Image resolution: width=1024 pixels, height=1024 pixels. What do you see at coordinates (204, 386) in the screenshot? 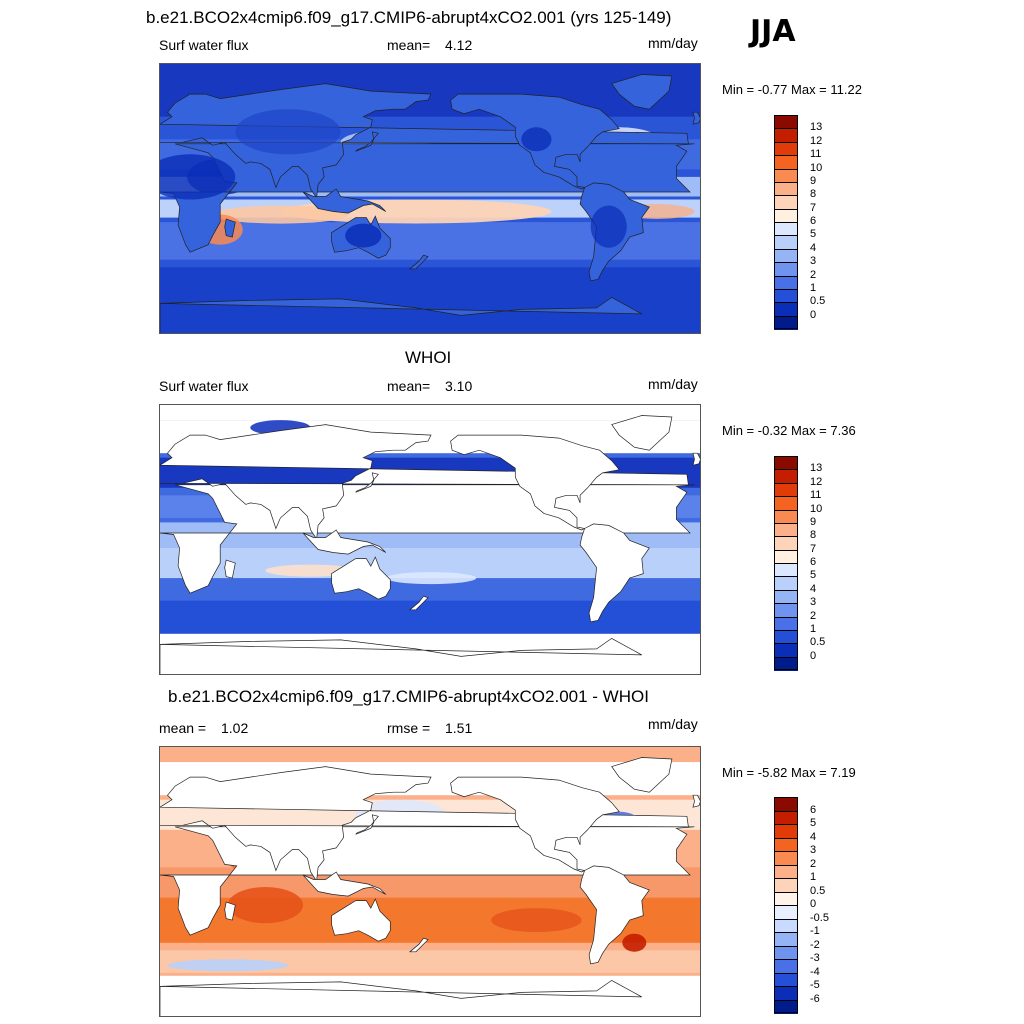
I see `panel-2-variable-label: Surf water flux` at bounding box center [204, 386].